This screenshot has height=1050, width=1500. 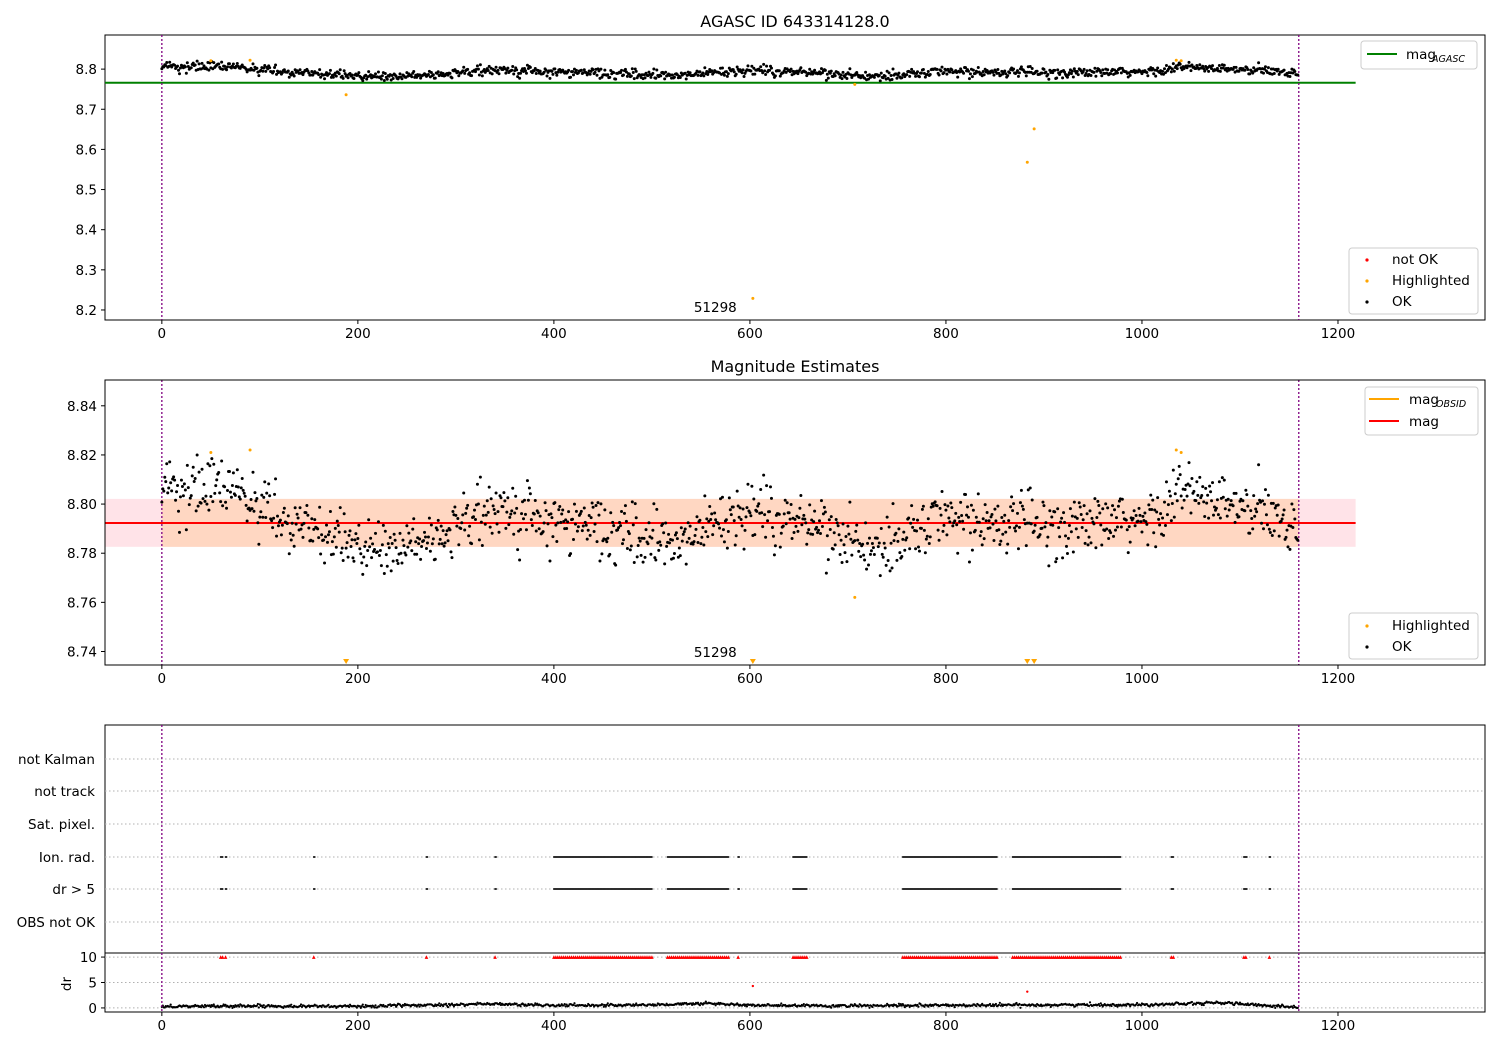 I want to click on highlighted-point, so click(x=346, y=95).